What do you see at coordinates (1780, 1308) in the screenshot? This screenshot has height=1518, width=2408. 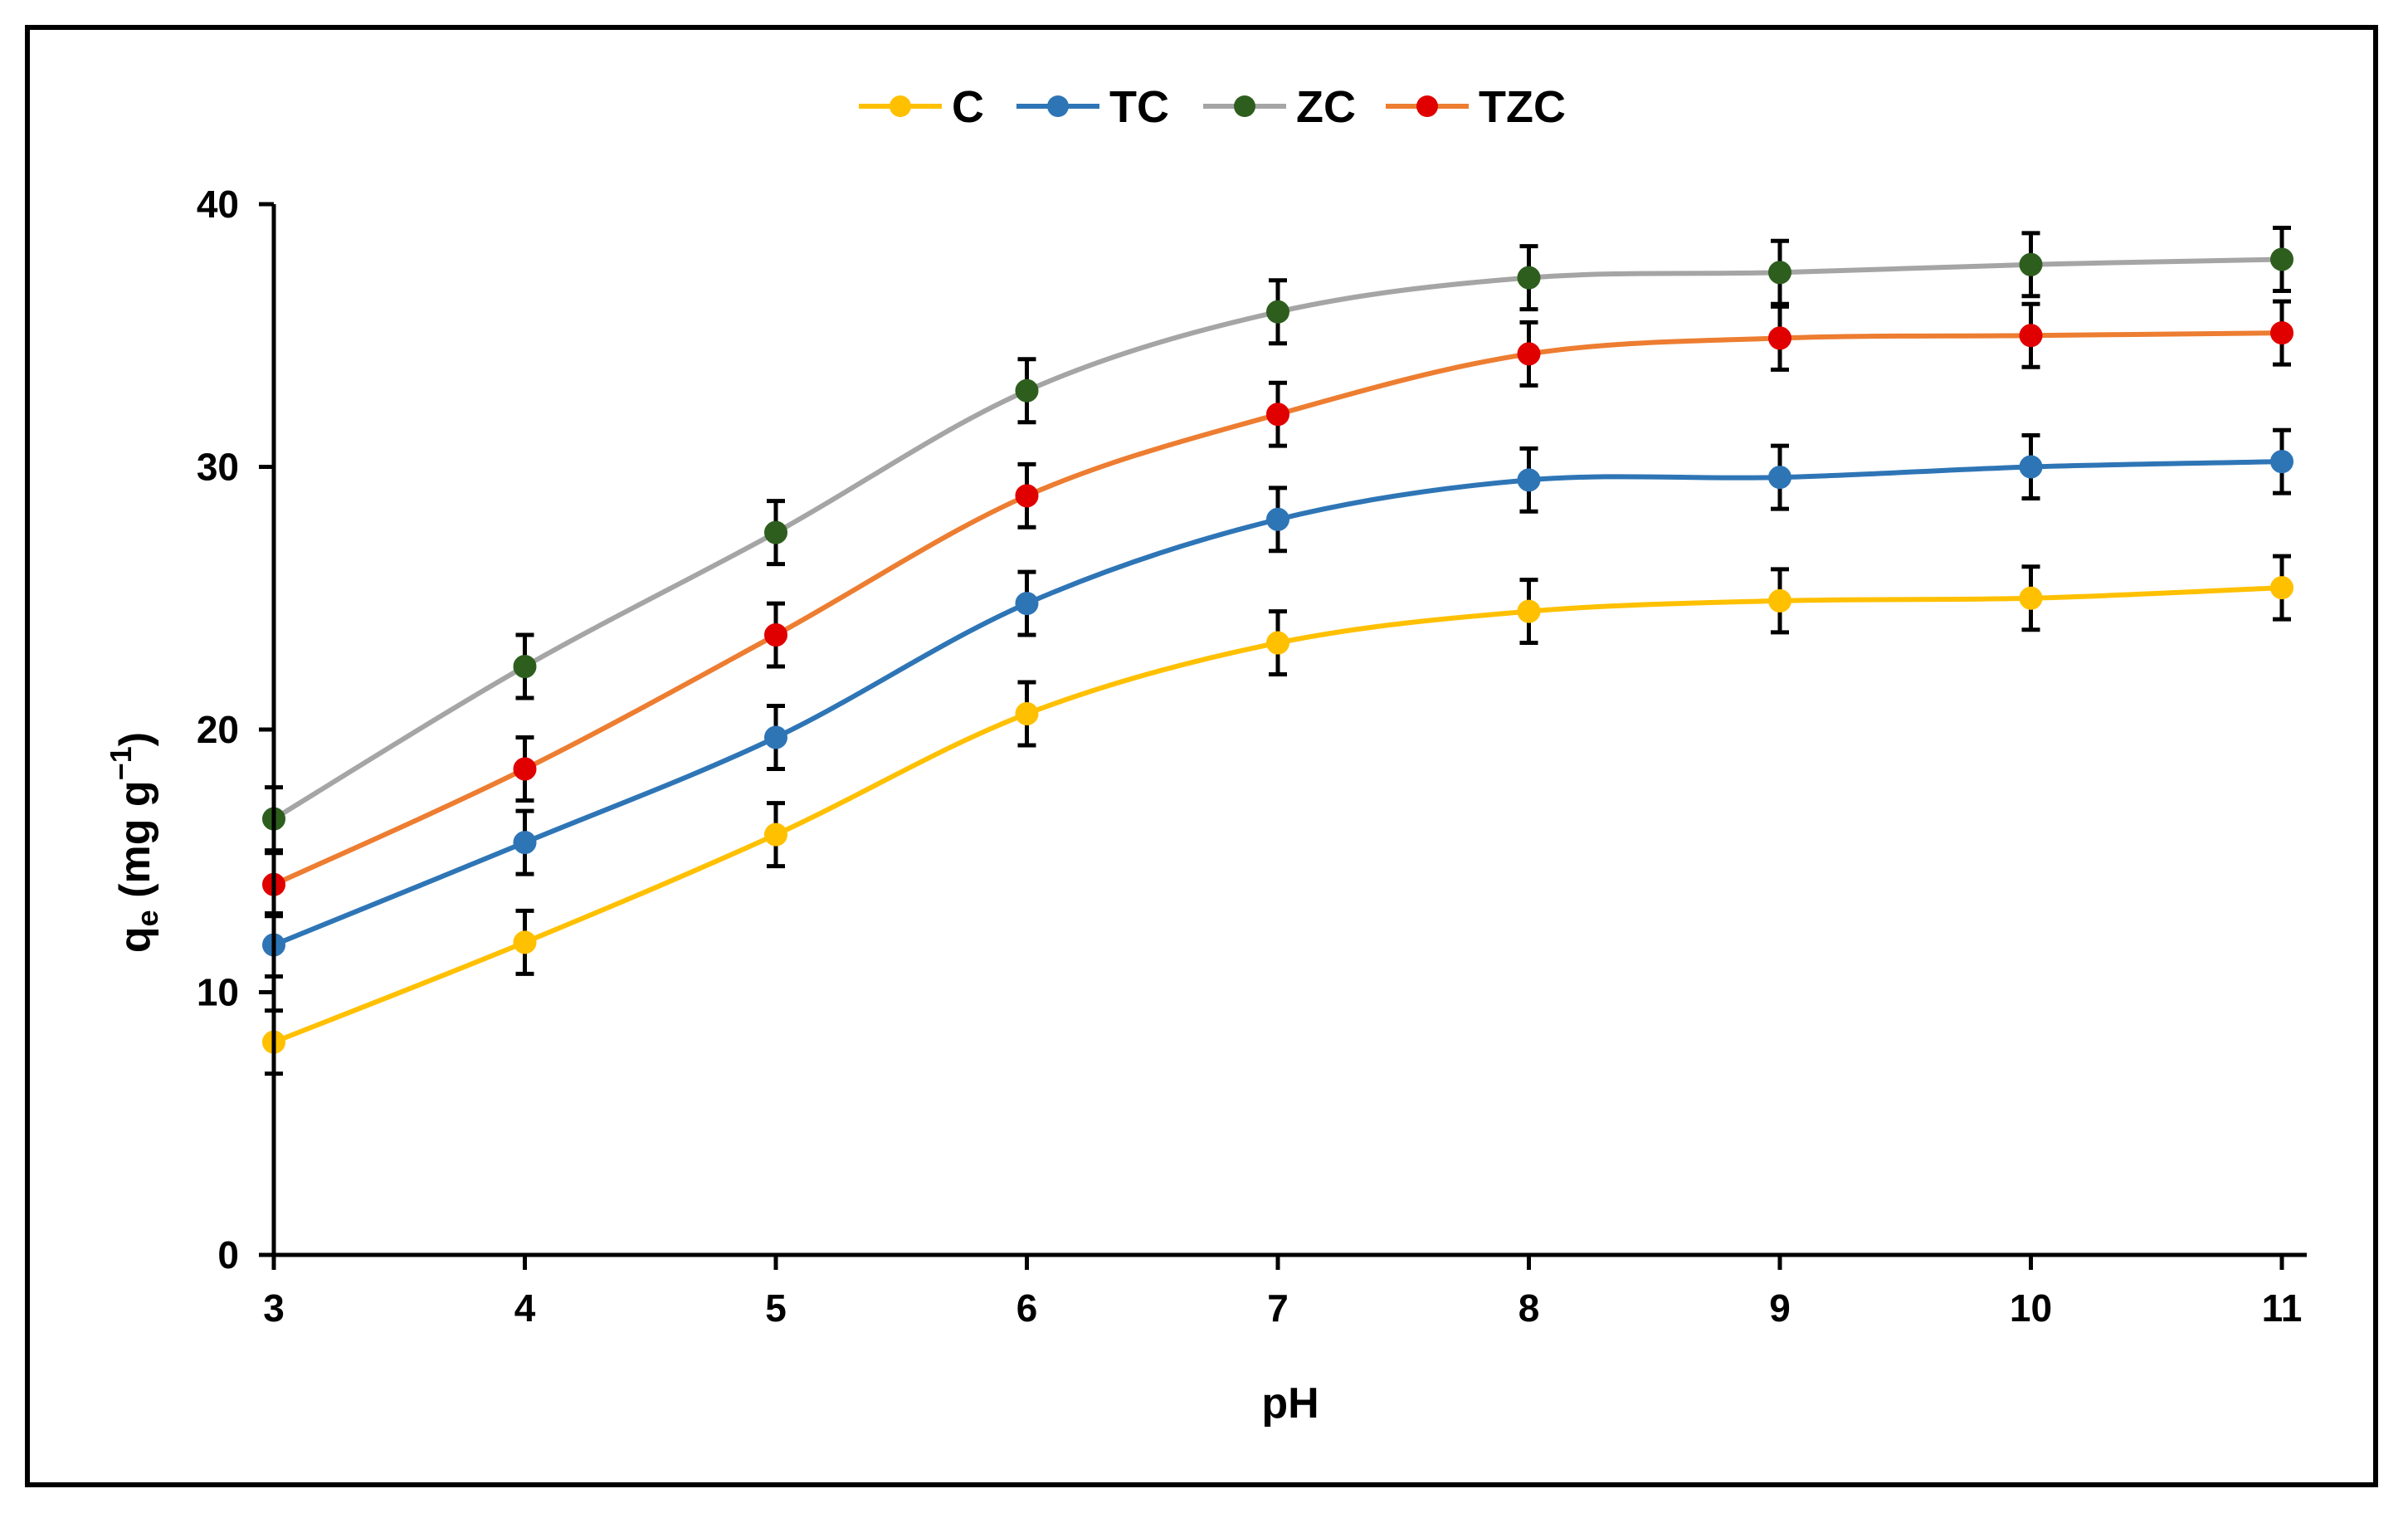 I see `x-tick-label: 9` at bounding box center [1780, 1308].